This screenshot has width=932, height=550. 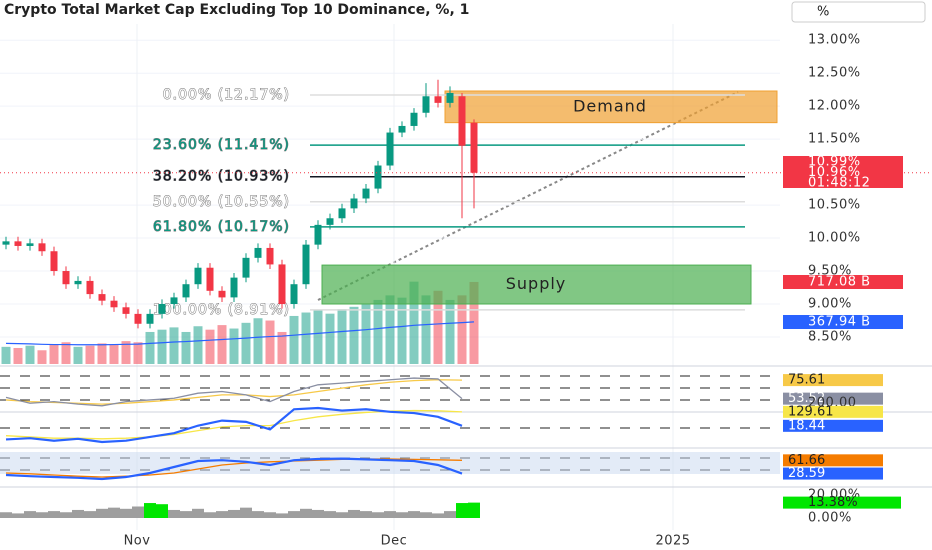 I want to click on price-badge: 01:48:12, so click(x=839, y=183).